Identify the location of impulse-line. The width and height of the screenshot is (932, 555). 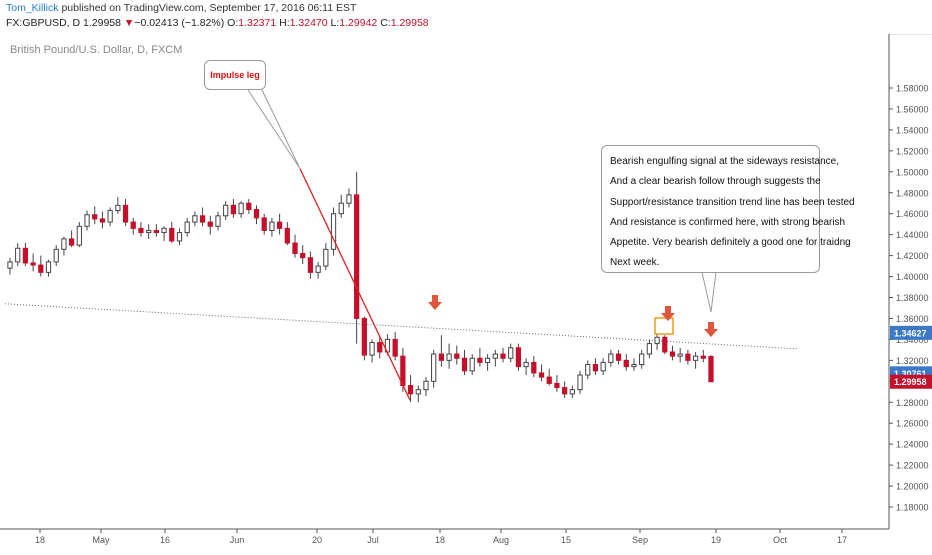
(355, 284).